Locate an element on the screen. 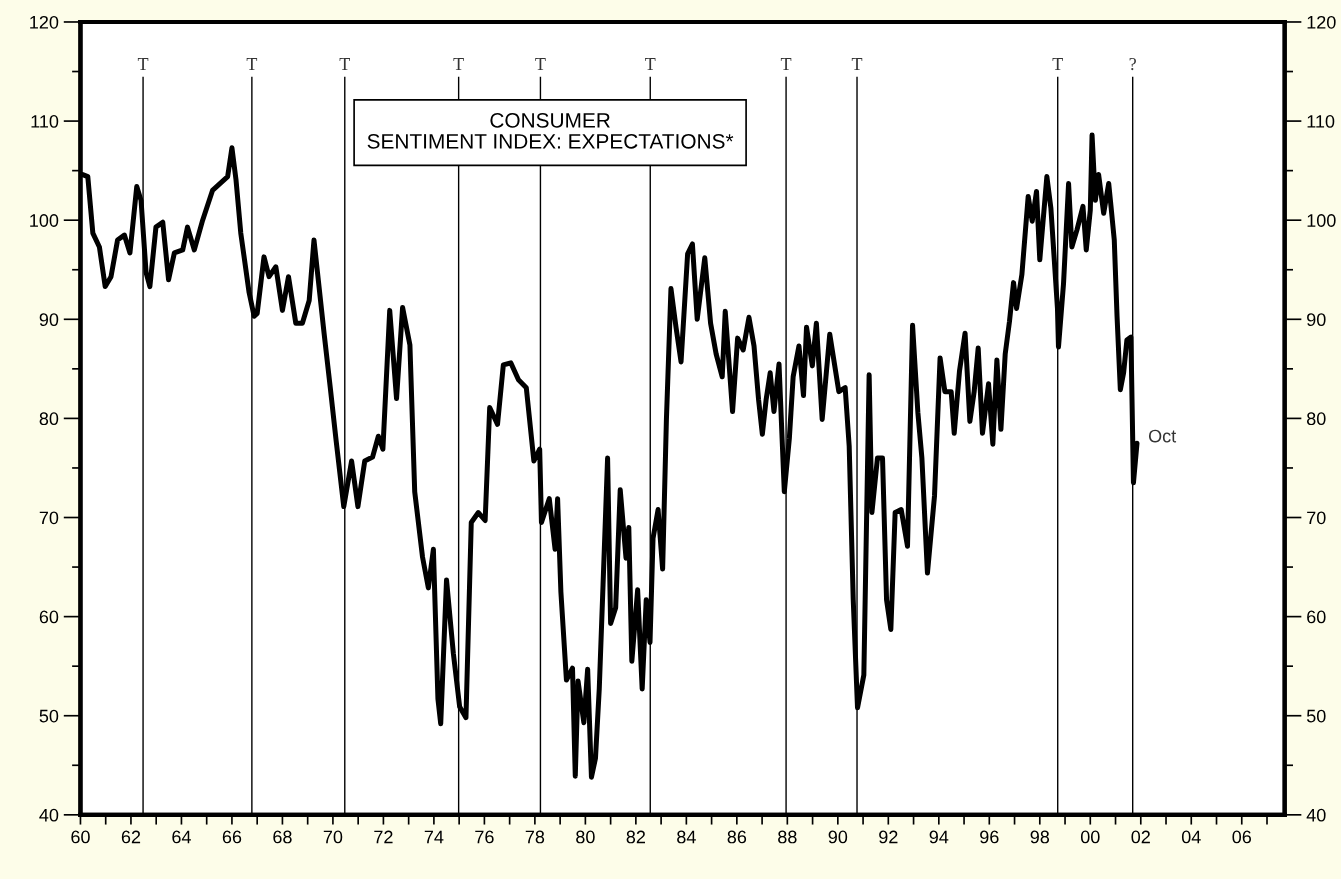 The height and width of the screenshot is (879, 1341). y2-tick-label: 120 is located at coordinates (1321, 22).